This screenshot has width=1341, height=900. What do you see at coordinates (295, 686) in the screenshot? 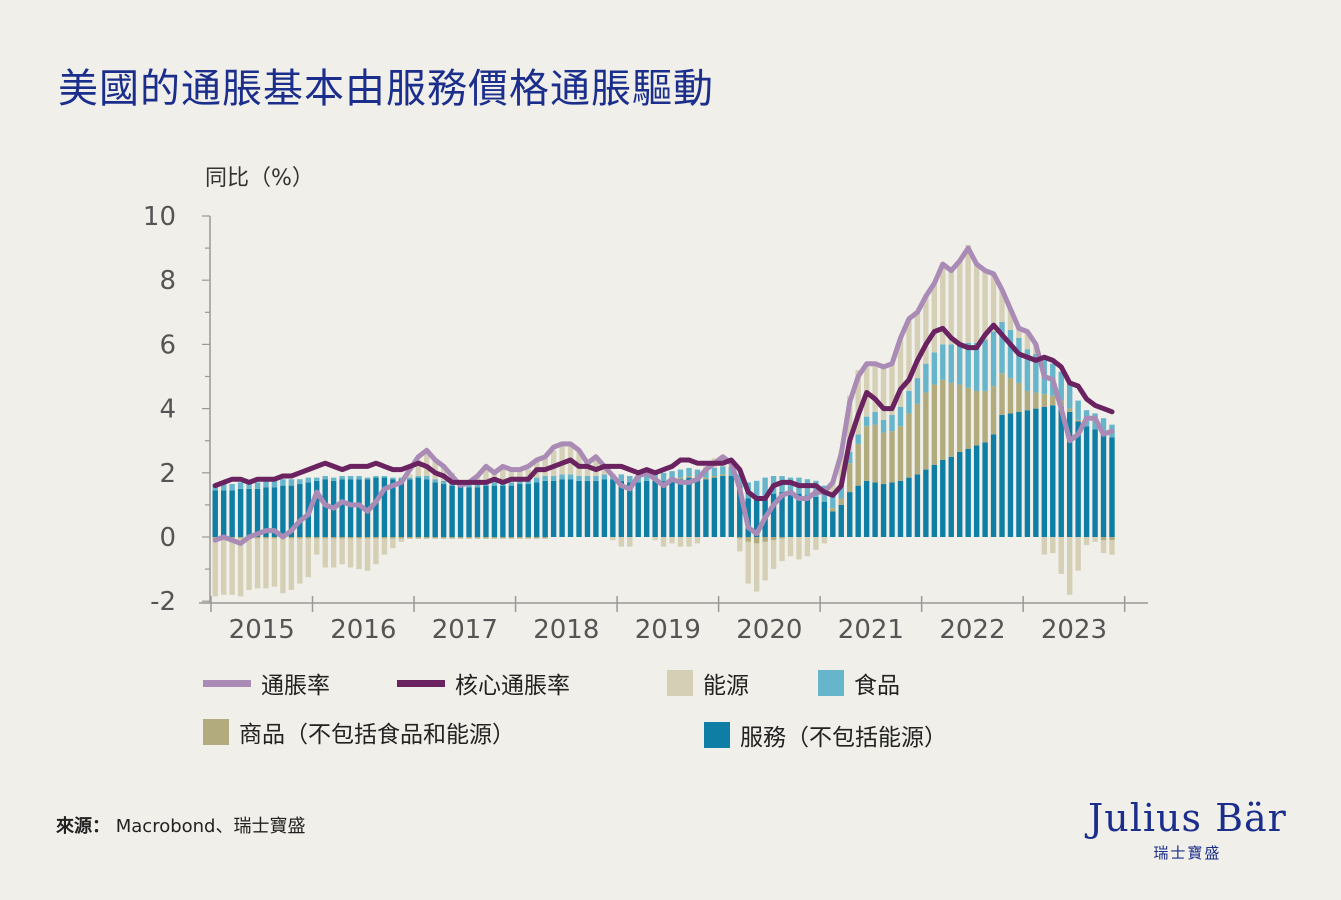
I see `legend-label-headline: 通脹率` at bounding box center [295, 686].